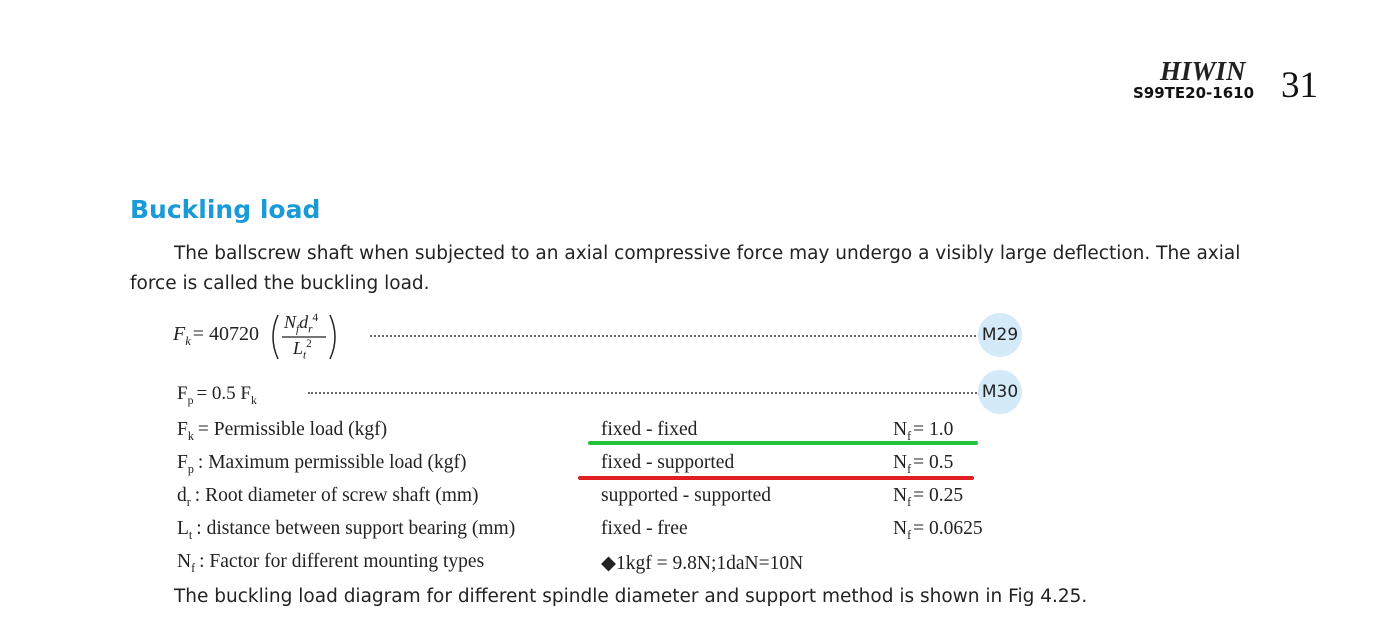 This screenshot has height=634, width=1386. What do you see at coordinates (938, 495) in the screenshot?
I see `factor-value: = 0.25` at bounding box center [938, 495].